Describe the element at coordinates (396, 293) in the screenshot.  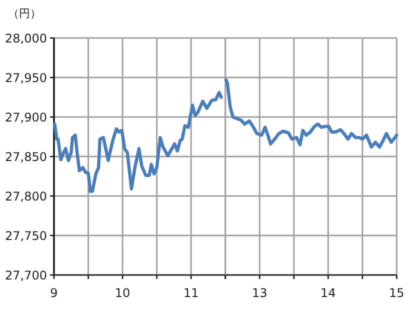
I see `x-tick-label: 15` at that location.